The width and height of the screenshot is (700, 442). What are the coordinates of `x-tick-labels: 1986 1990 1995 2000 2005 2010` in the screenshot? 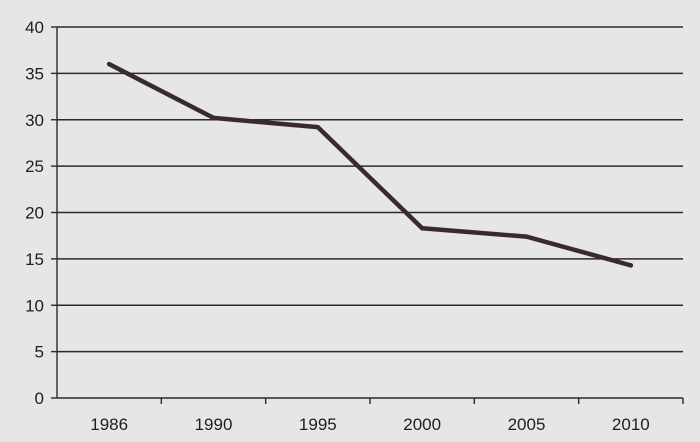 It's located at (369, 424).